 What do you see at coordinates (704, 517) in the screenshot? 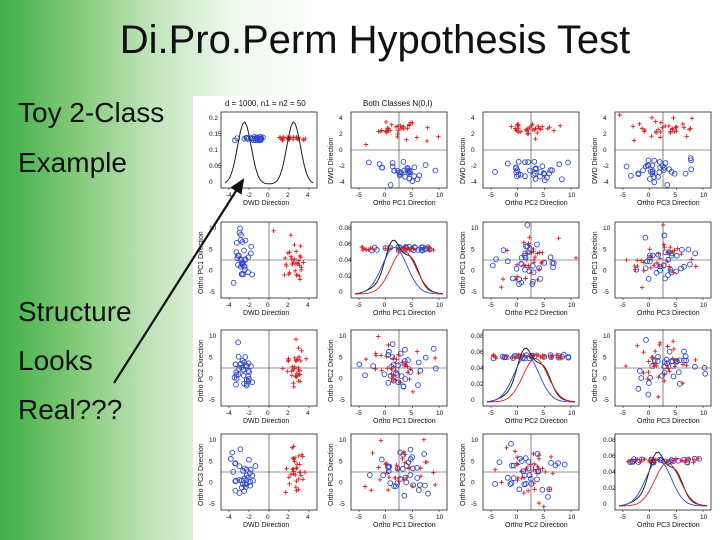
I see `x-tick-label: 10` at bounding box center [704, 517].